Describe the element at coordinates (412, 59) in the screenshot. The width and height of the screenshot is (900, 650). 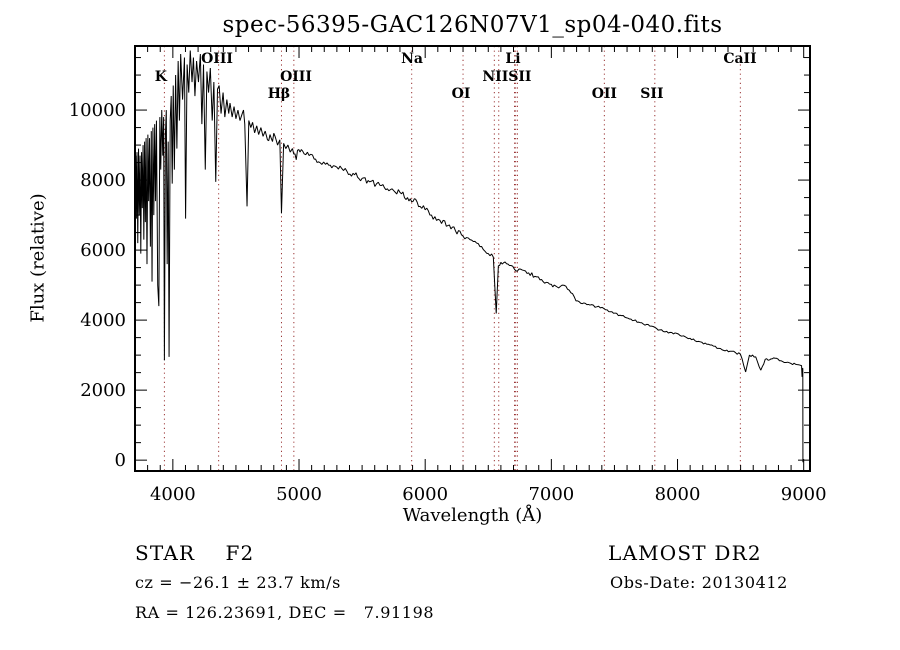
I see `spectral-line-label: Na` at that location.